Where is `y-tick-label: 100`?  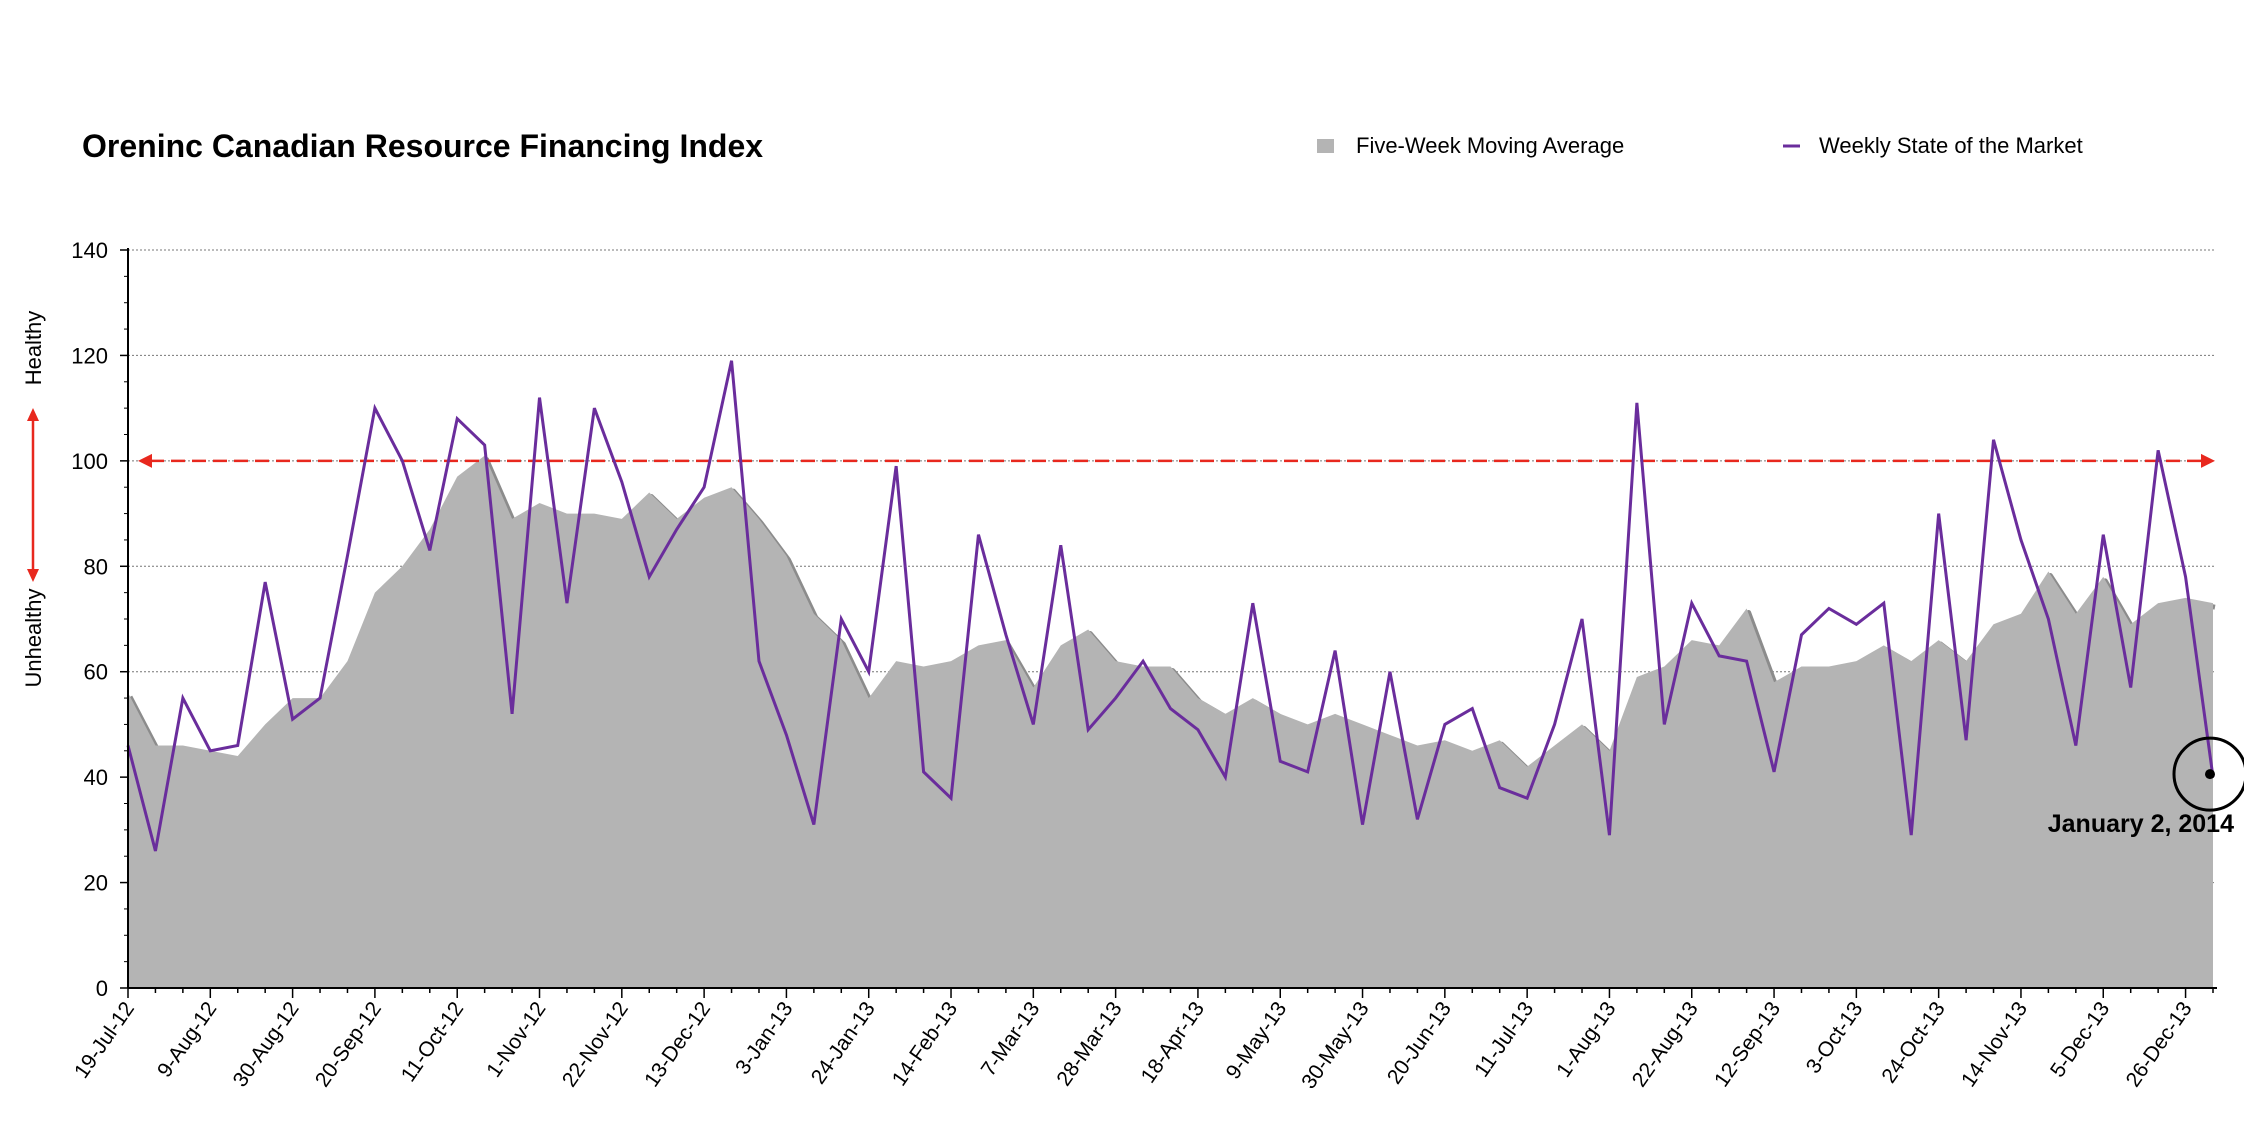 y-tick-label: 100 is located at coordinates (89, 461).